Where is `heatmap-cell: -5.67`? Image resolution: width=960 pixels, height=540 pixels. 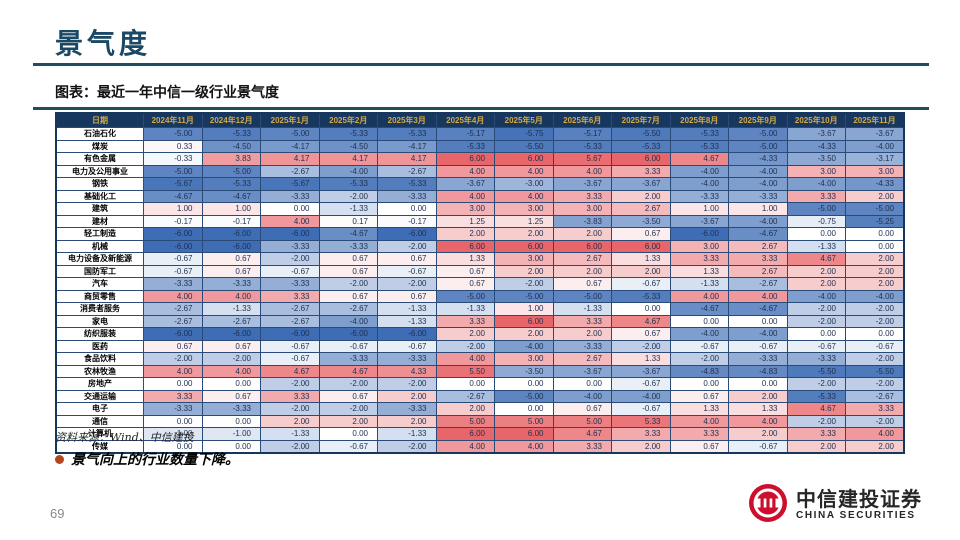
heatmap-cell: -5.67 is located at coordinates (173, 184).